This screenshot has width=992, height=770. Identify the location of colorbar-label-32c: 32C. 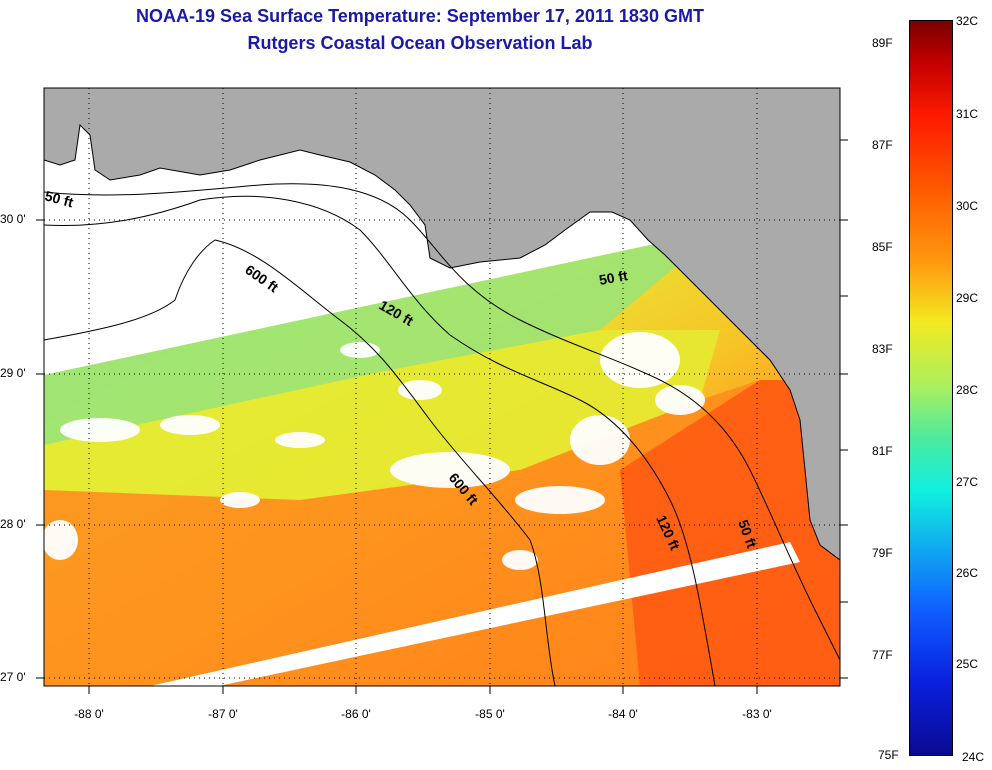
(967, 21).